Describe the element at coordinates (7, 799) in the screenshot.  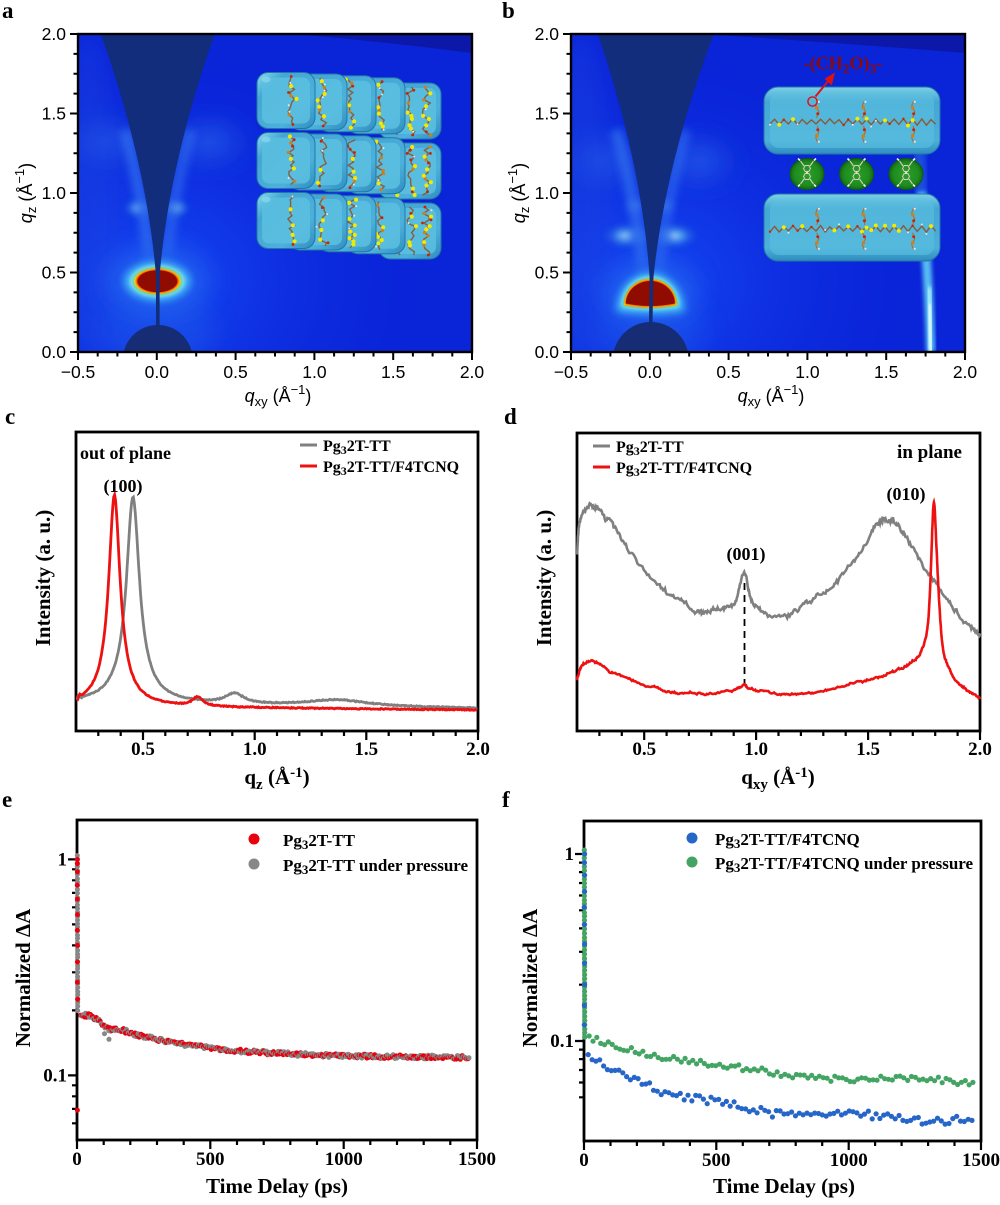
I see `svg-text: e` at that location.